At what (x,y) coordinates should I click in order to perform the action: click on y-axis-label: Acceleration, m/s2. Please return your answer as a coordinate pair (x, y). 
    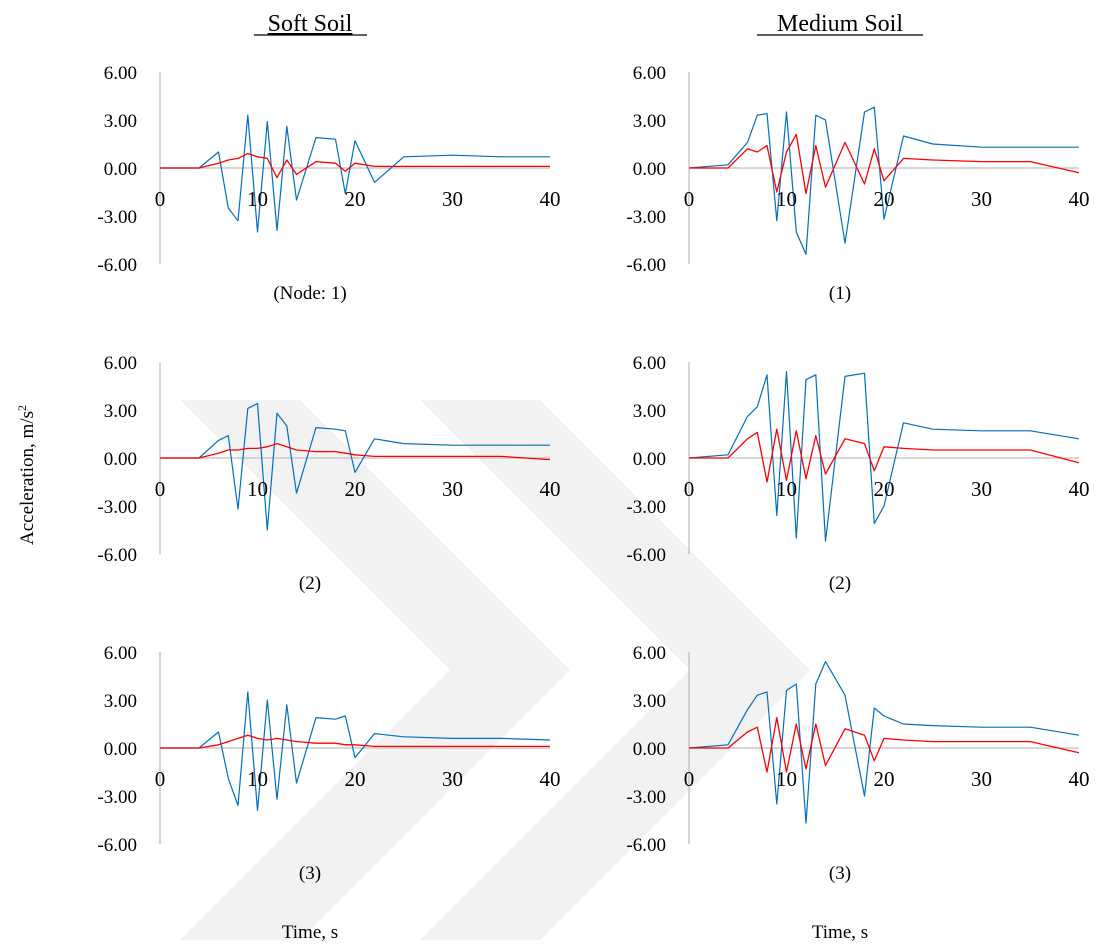
    Looking at the image, I should click on (26, 475).